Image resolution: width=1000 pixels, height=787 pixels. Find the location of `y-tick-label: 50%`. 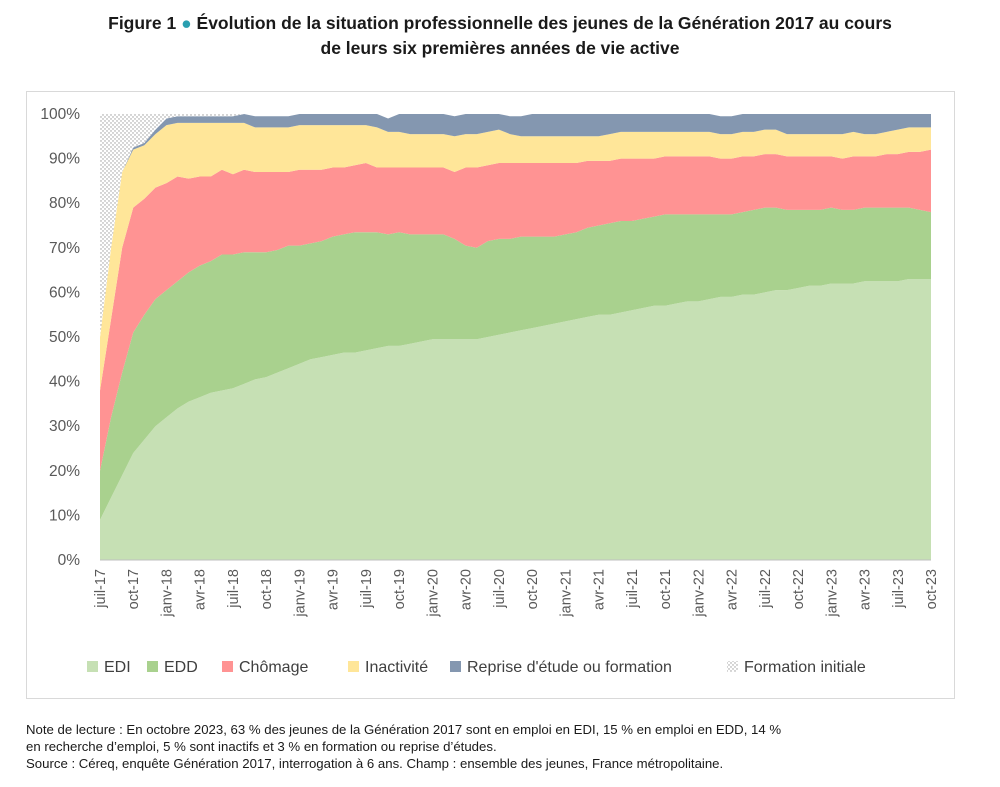

y-tick-label: 50% is located at coordinates (64, 337).